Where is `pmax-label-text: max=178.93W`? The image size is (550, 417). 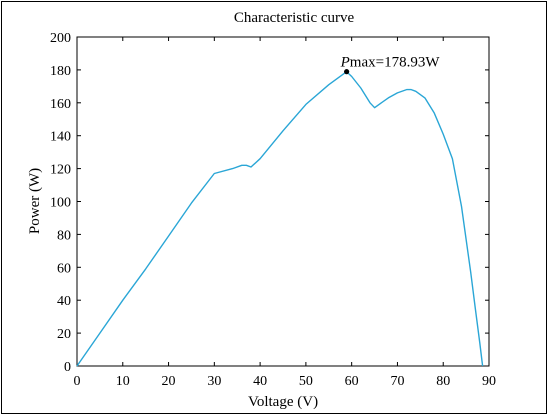
pmax-label-text: max=178.93W is located at coordinates (395, 63).